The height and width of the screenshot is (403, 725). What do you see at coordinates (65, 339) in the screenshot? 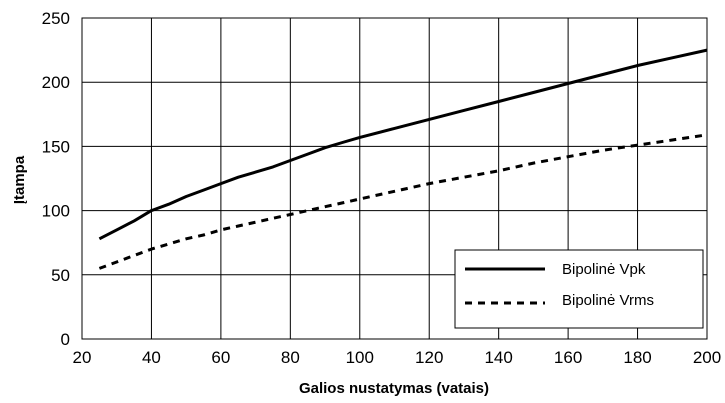
I see `y-tick-label: 0` at bounding box center [65, 339].